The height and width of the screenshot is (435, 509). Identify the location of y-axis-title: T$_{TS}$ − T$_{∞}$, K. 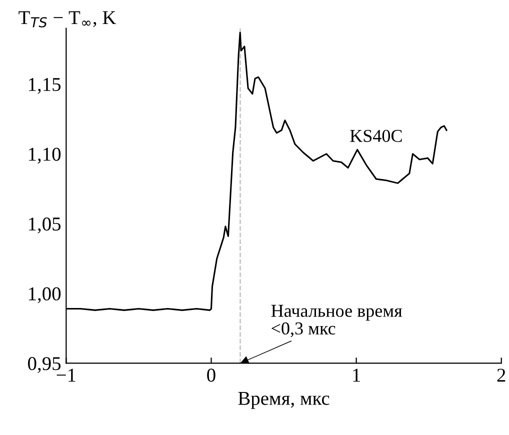
(67, 19).